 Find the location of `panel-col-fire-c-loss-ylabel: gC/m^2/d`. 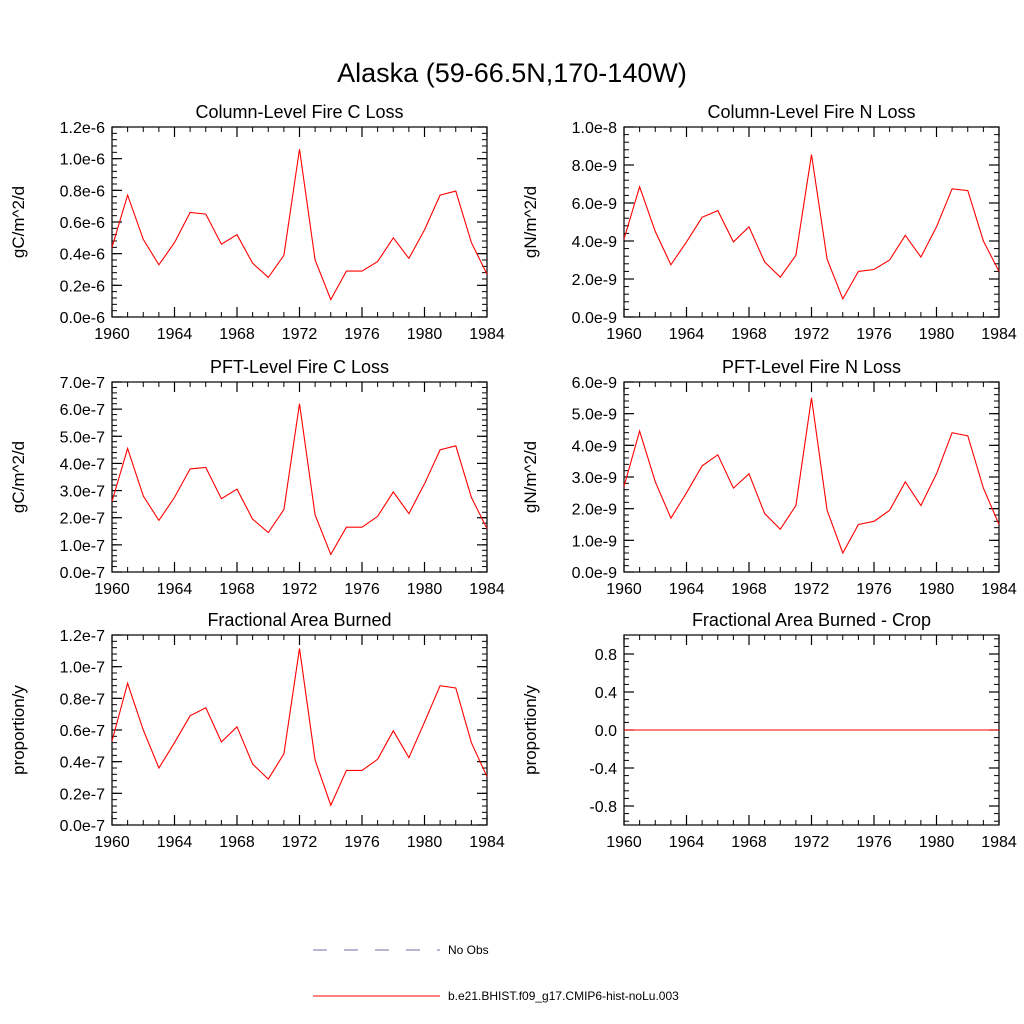

panel-col-fire-c-loss-ylabel: gC/m^2/d is located at coordinates (18, 222).